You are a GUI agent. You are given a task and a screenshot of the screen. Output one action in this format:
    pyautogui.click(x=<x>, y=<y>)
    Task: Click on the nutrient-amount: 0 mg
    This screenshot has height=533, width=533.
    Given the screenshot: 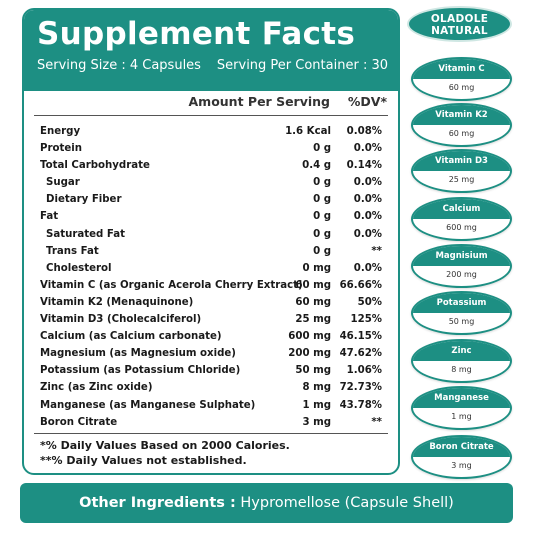 What is the action you would take?
    pyautogui.click(x=316, y=268)
    